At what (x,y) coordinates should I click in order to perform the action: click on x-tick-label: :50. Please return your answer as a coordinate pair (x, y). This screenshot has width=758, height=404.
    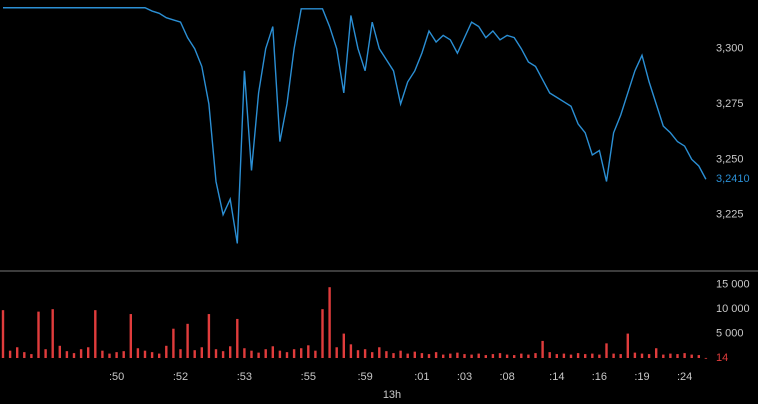
    Looking at the image, I should click on (116, 377).